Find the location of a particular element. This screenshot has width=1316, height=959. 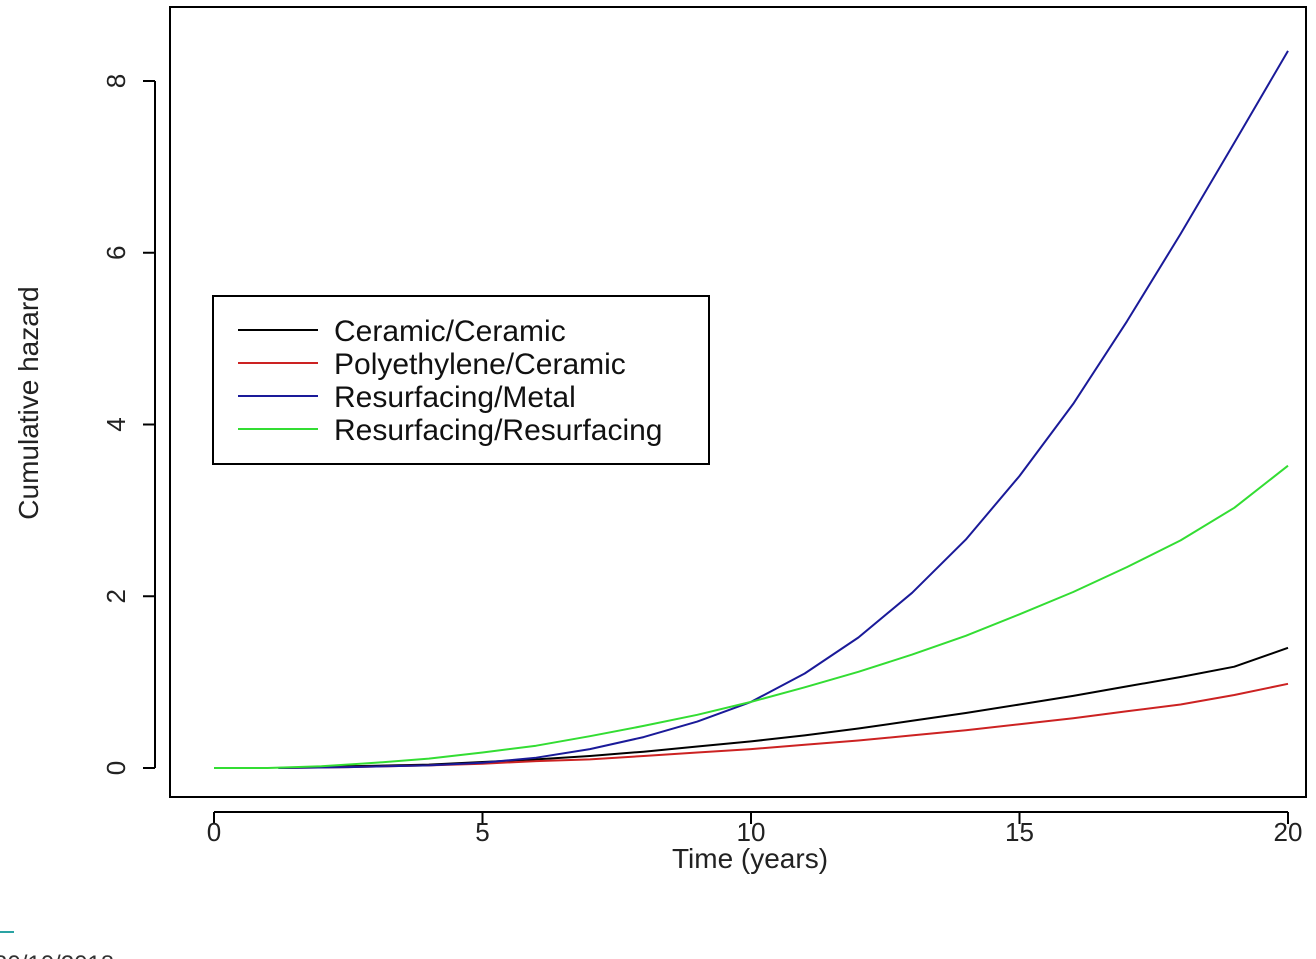

legend-label-4: Resurfacing/Resurfacing is located at coordinates (498, 430).